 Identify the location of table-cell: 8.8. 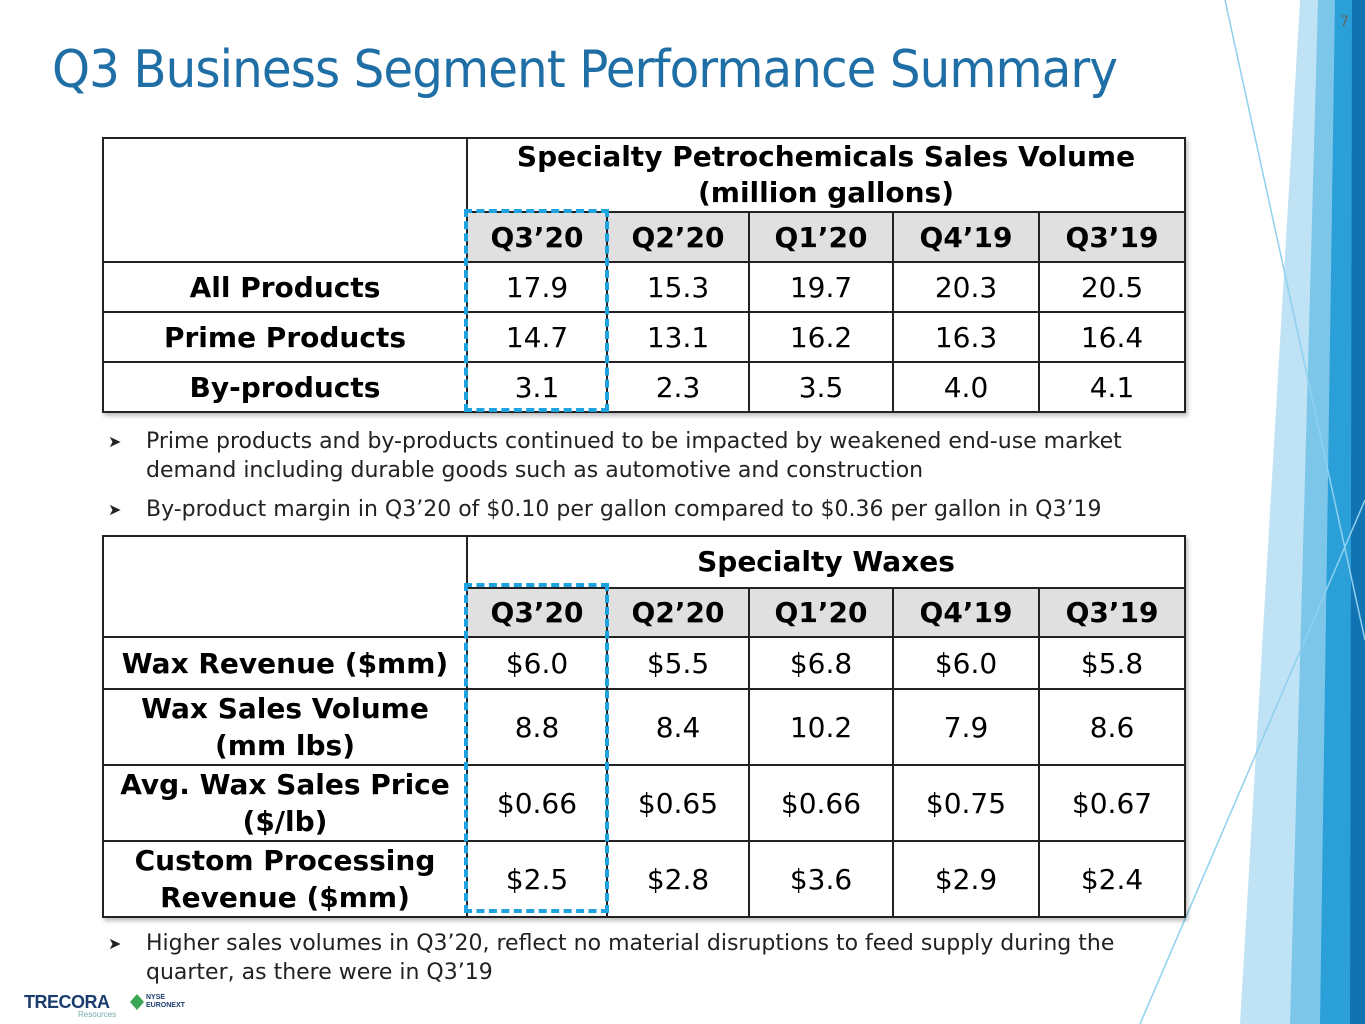
(537, 727).